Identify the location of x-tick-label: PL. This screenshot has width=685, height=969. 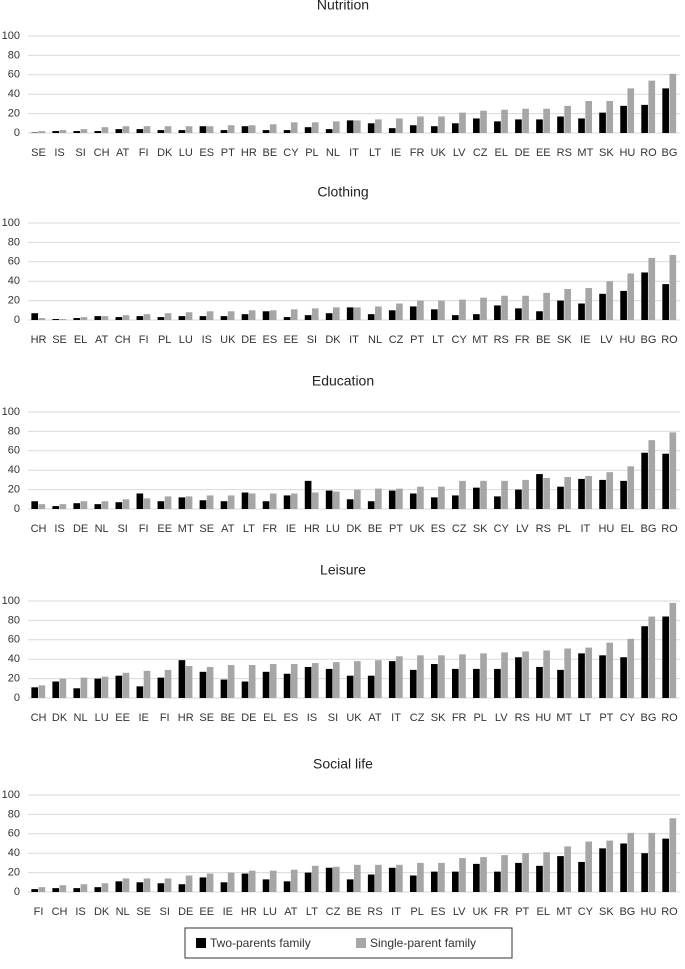
(311, 153).